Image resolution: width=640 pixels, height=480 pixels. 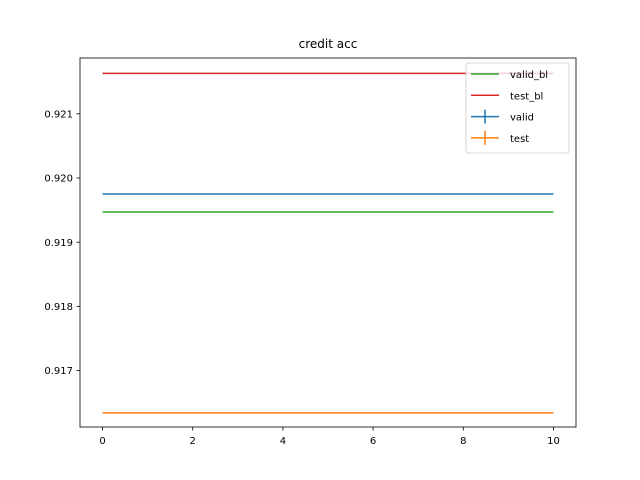 What do you see at coordinates (553, 441) in the screenshot?
I see `x-tick-label: 10` at bounding box center [553, 441].